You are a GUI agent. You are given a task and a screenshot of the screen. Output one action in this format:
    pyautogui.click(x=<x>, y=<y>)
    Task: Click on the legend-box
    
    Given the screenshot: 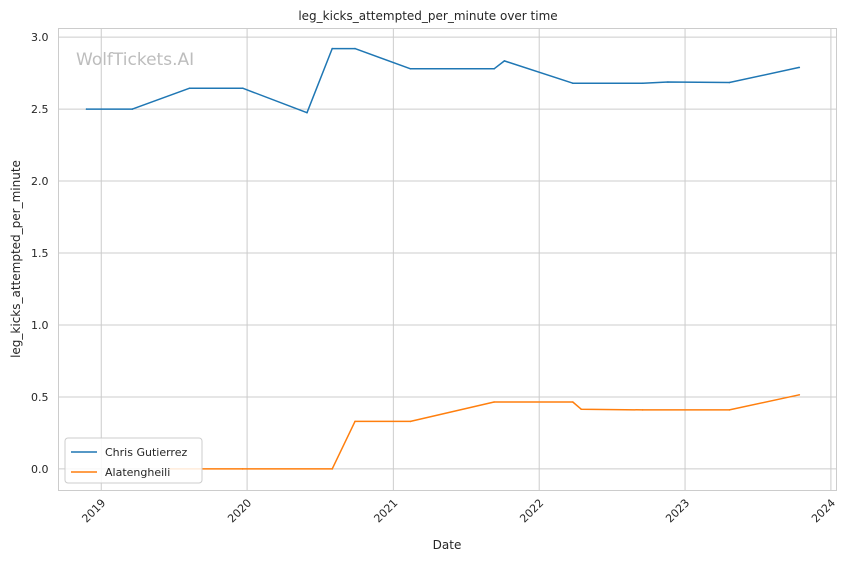 What is the action you would take?
    pyautogui.click(x=133, y=460)
    